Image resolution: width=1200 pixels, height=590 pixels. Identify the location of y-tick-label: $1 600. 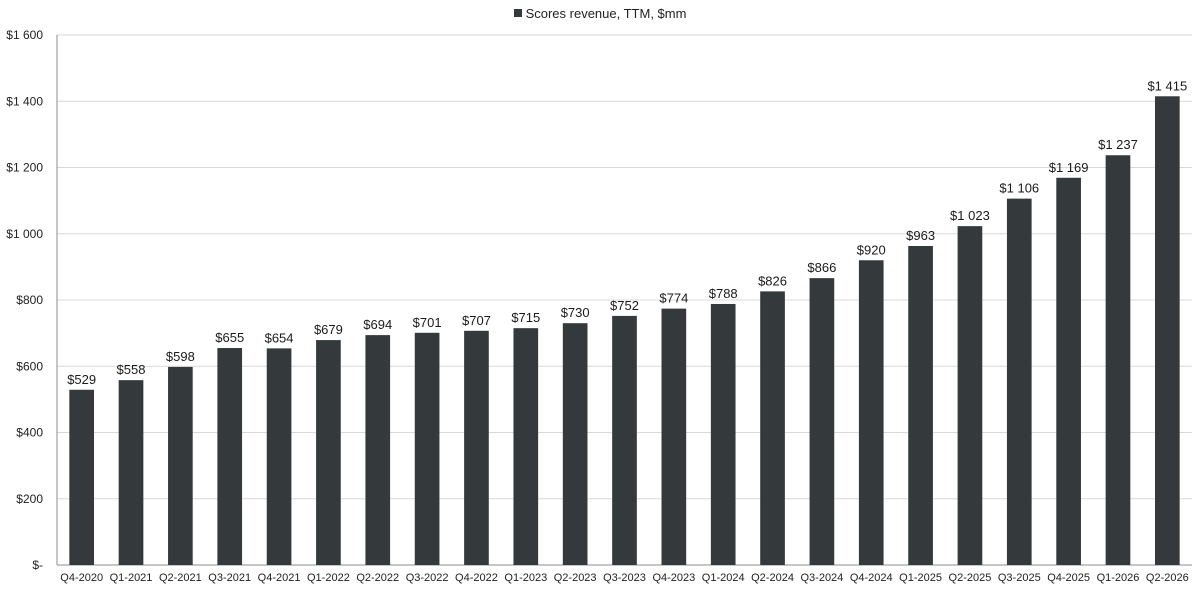
(24, 35).